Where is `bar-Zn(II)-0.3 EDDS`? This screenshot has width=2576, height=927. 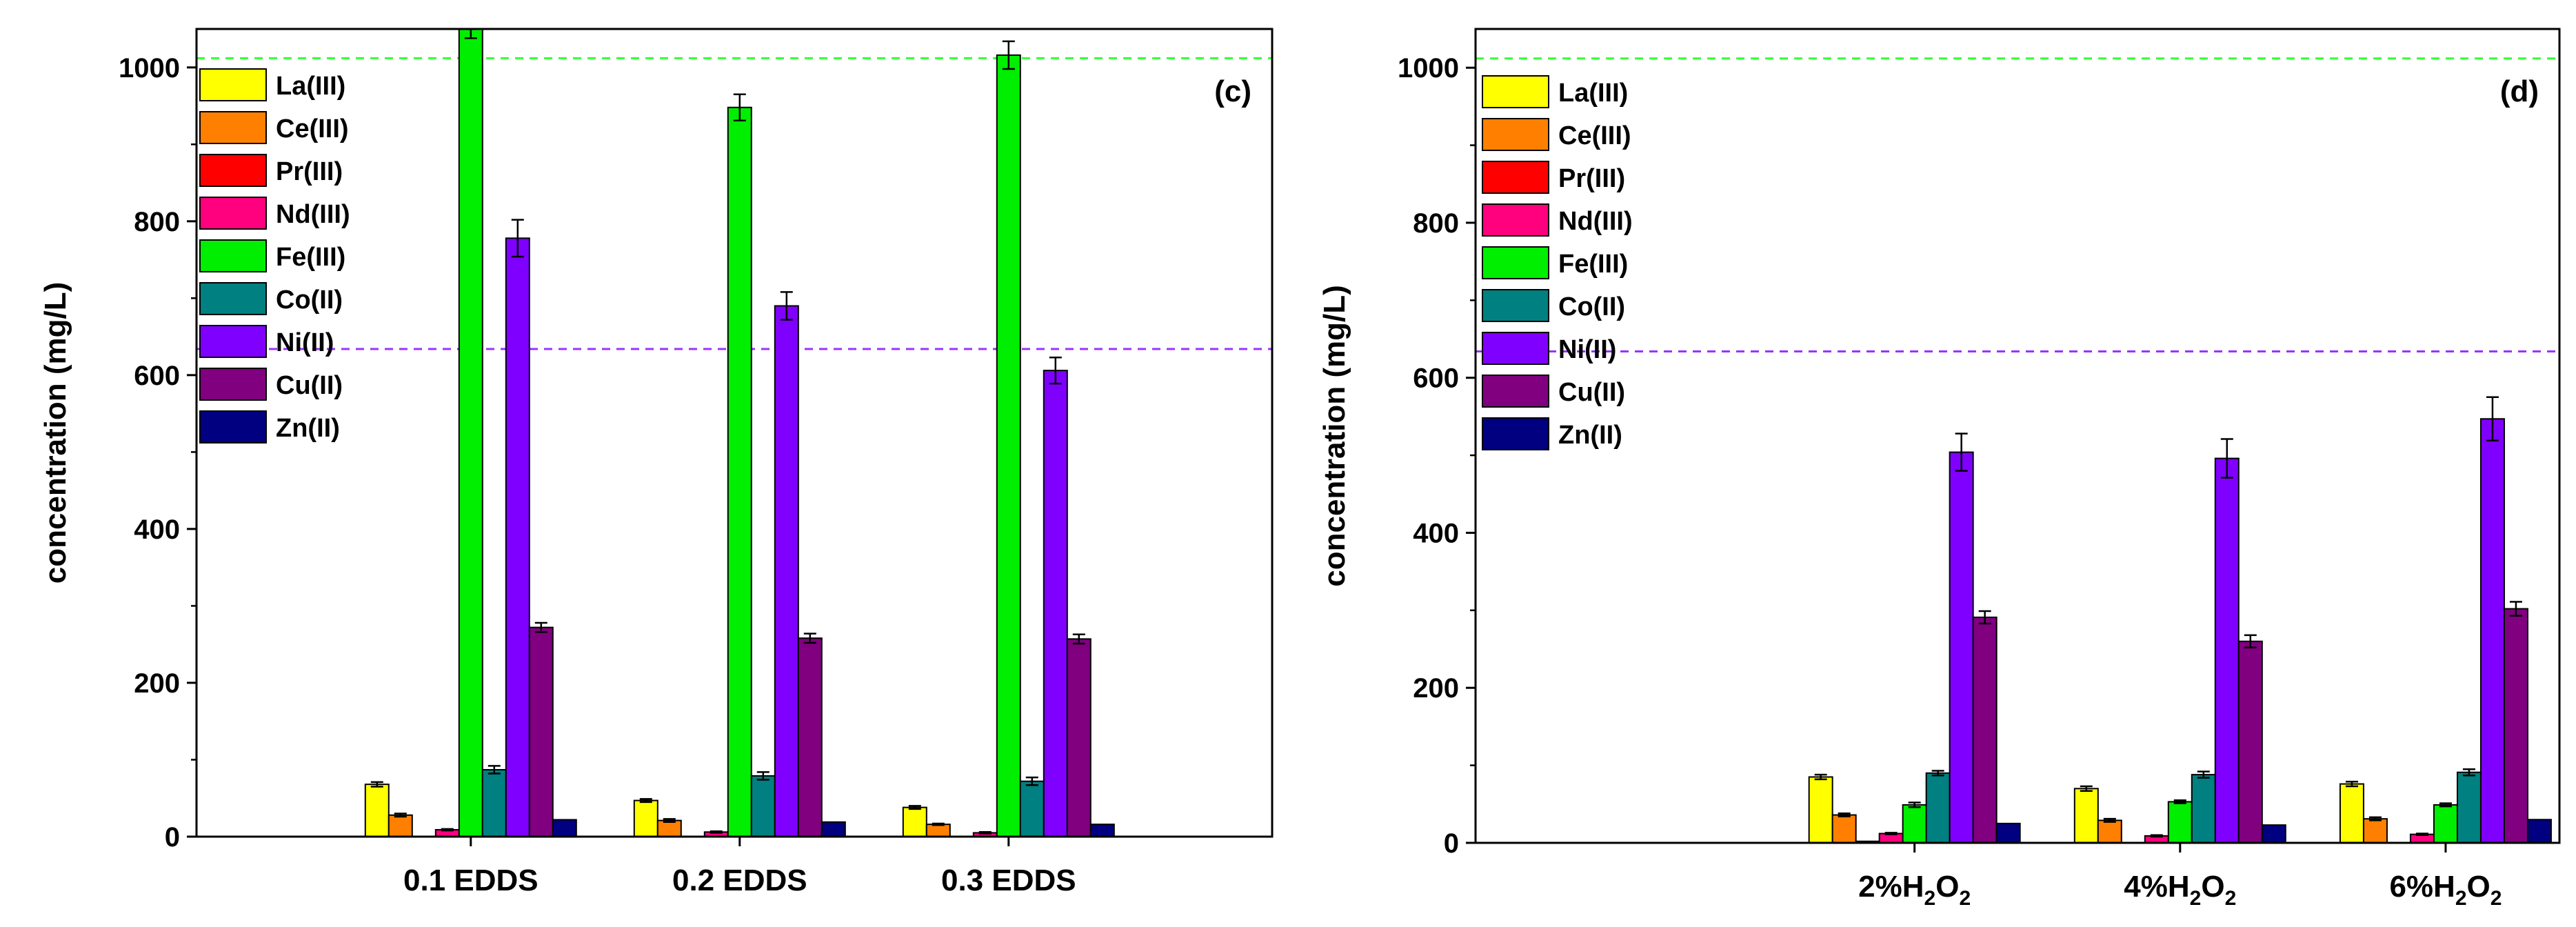
bar-Zn(II)-0.3 EDDS is located at coordinates (1102, 830).